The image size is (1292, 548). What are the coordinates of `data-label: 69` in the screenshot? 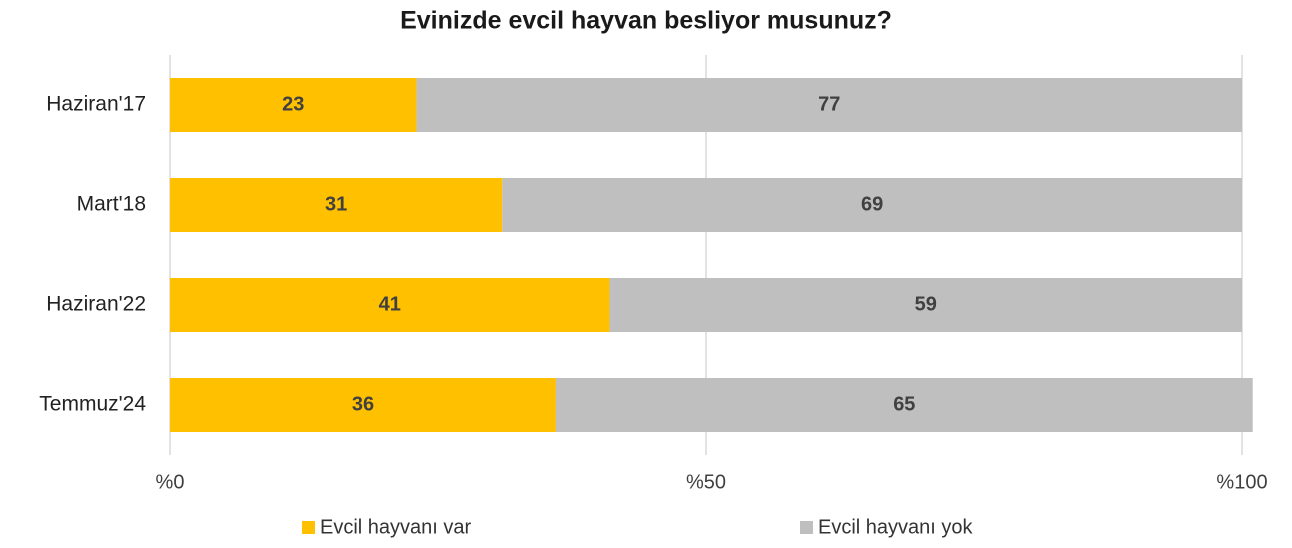 It's located at (872, 204).